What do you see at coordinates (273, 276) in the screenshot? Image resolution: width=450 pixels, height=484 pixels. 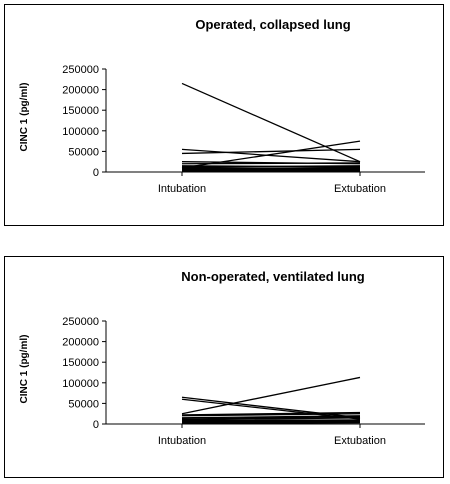 I see `chart-title: Non-operated, ventilated lung` at bounding box center [273, 276].